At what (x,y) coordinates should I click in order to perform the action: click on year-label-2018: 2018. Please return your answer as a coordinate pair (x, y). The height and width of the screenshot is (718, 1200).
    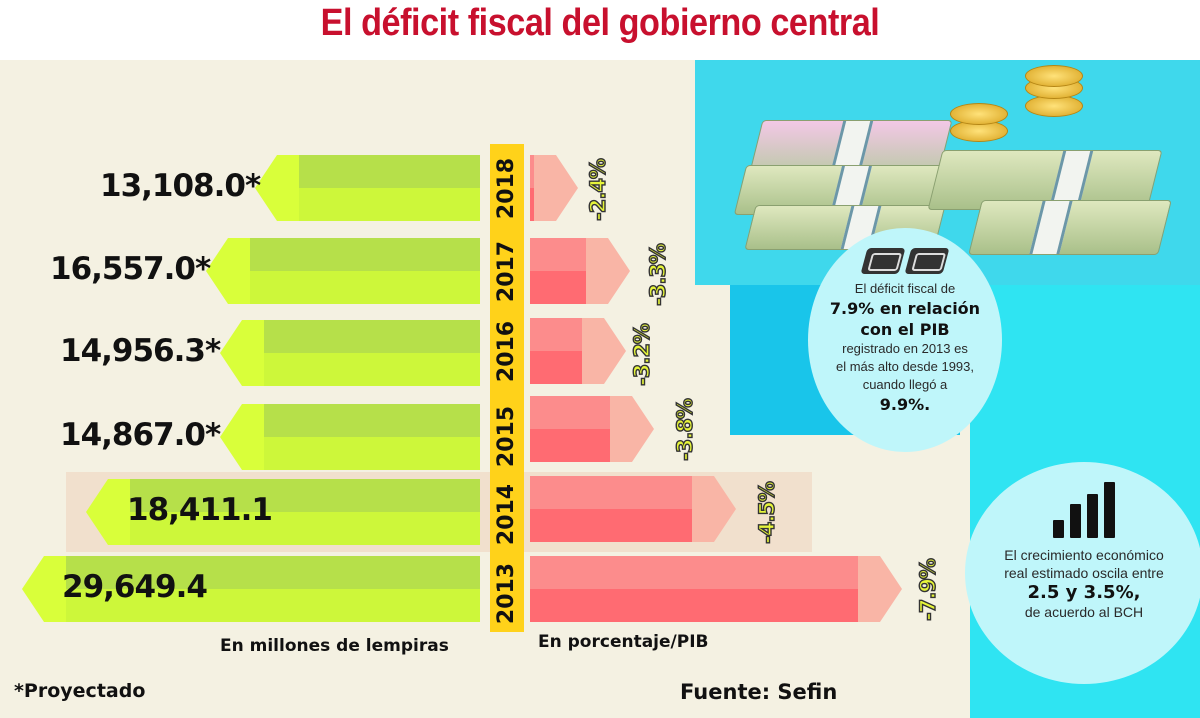
    Looking at the image, I should click on (507, 188).